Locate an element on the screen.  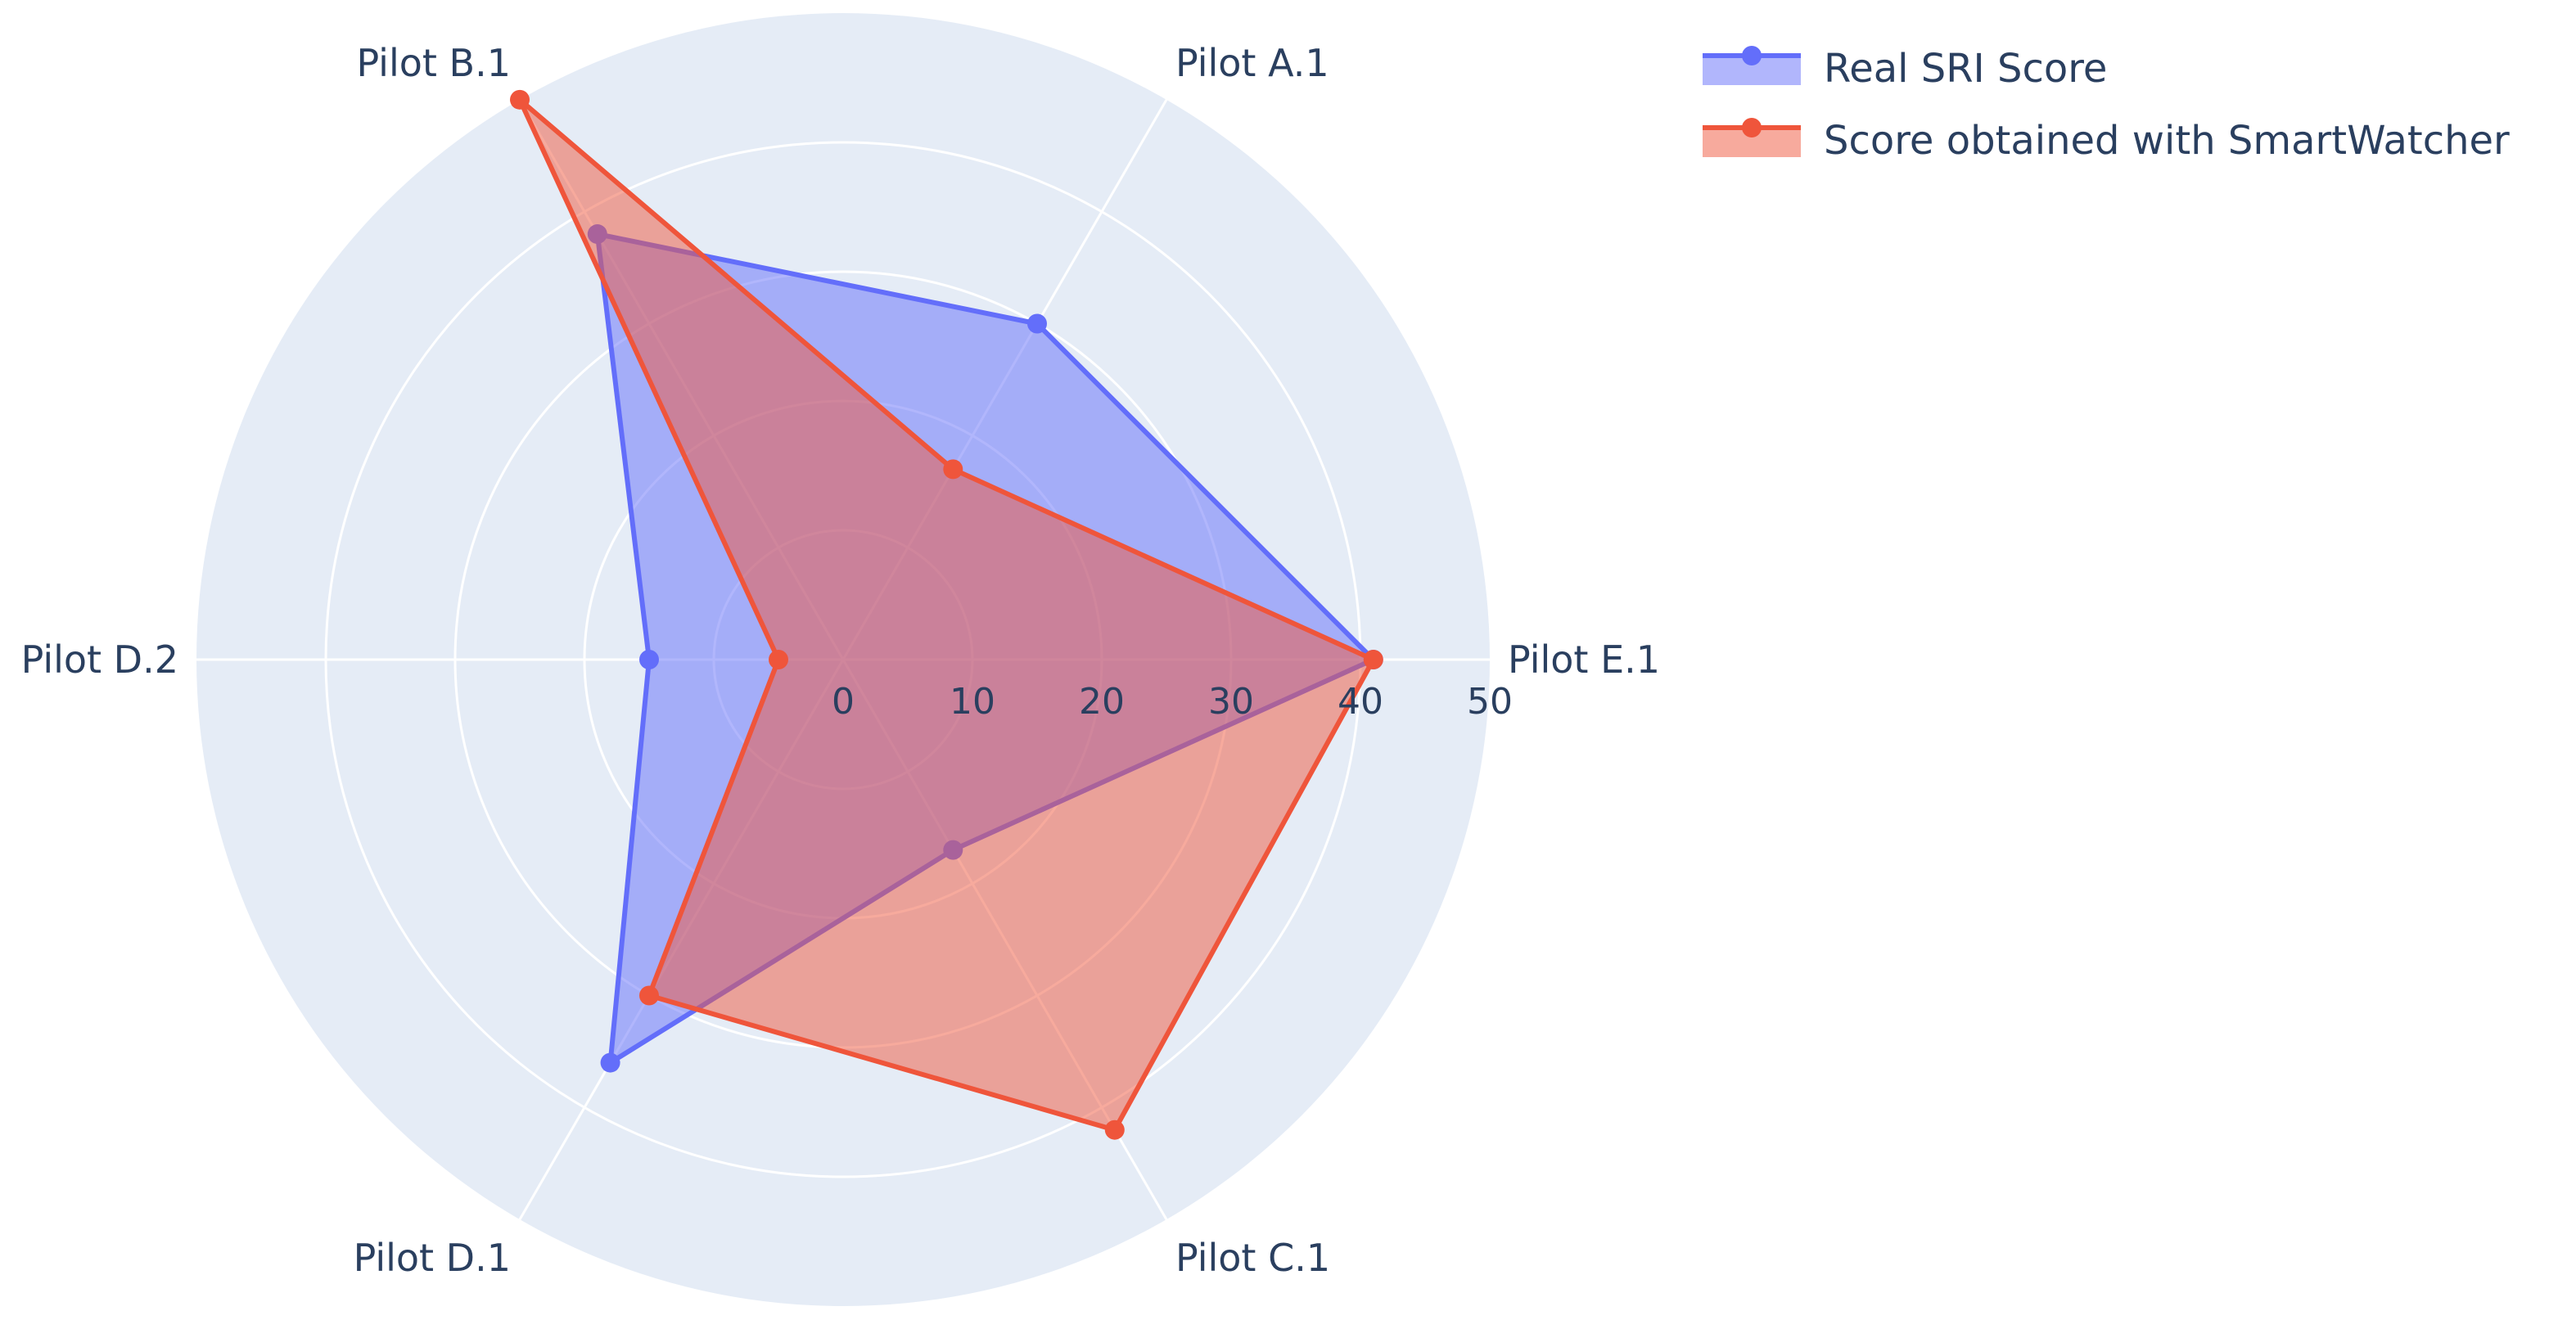
category-label: Pilot D.2 is located at coordinates (99, 659).